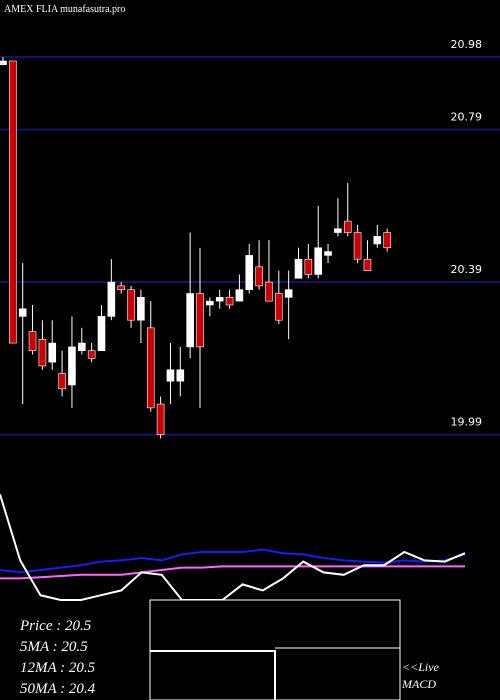 The width and height of the screenshot is (500, 700). What do you see at coordinates (58, 668) in the screenshot?
I see `legend-text: 12MA : 20.5` at bounding box center [58, 668].